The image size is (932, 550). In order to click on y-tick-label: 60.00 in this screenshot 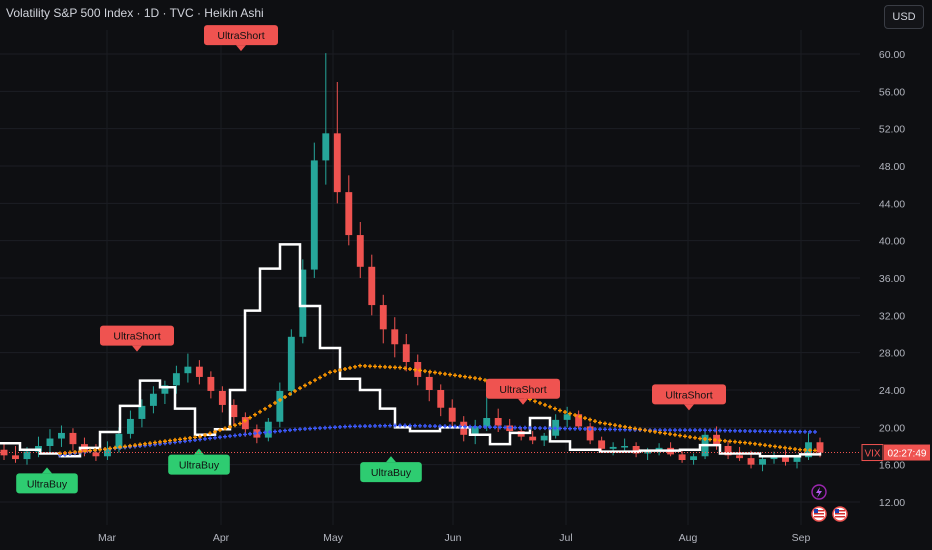, I will do `click(892, 55)`.